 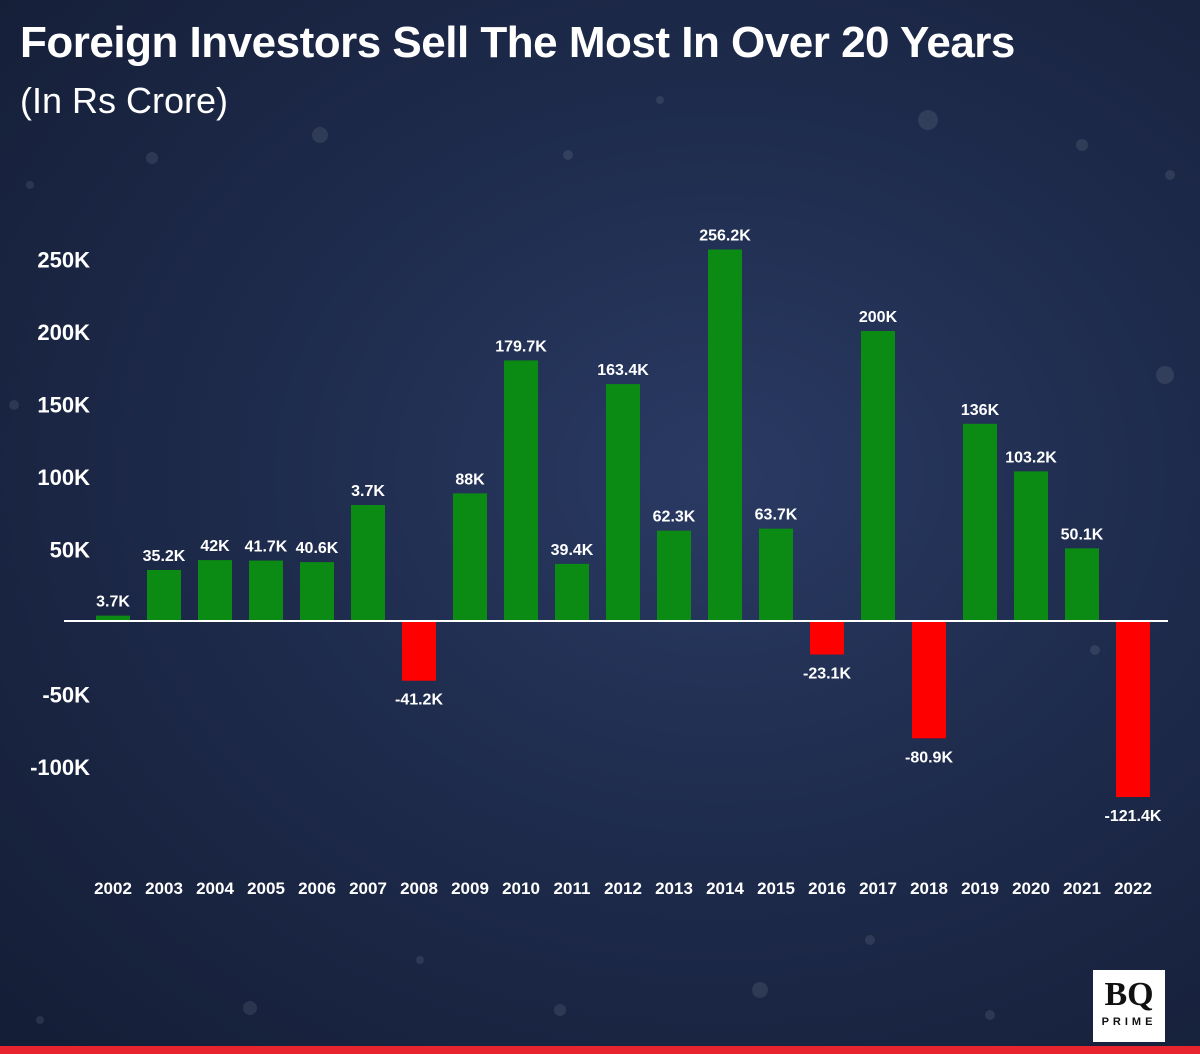 What do you see at coordinates (317, 591) in the screenshot?
I see `bar-2006` at bounding box center [317, 591].